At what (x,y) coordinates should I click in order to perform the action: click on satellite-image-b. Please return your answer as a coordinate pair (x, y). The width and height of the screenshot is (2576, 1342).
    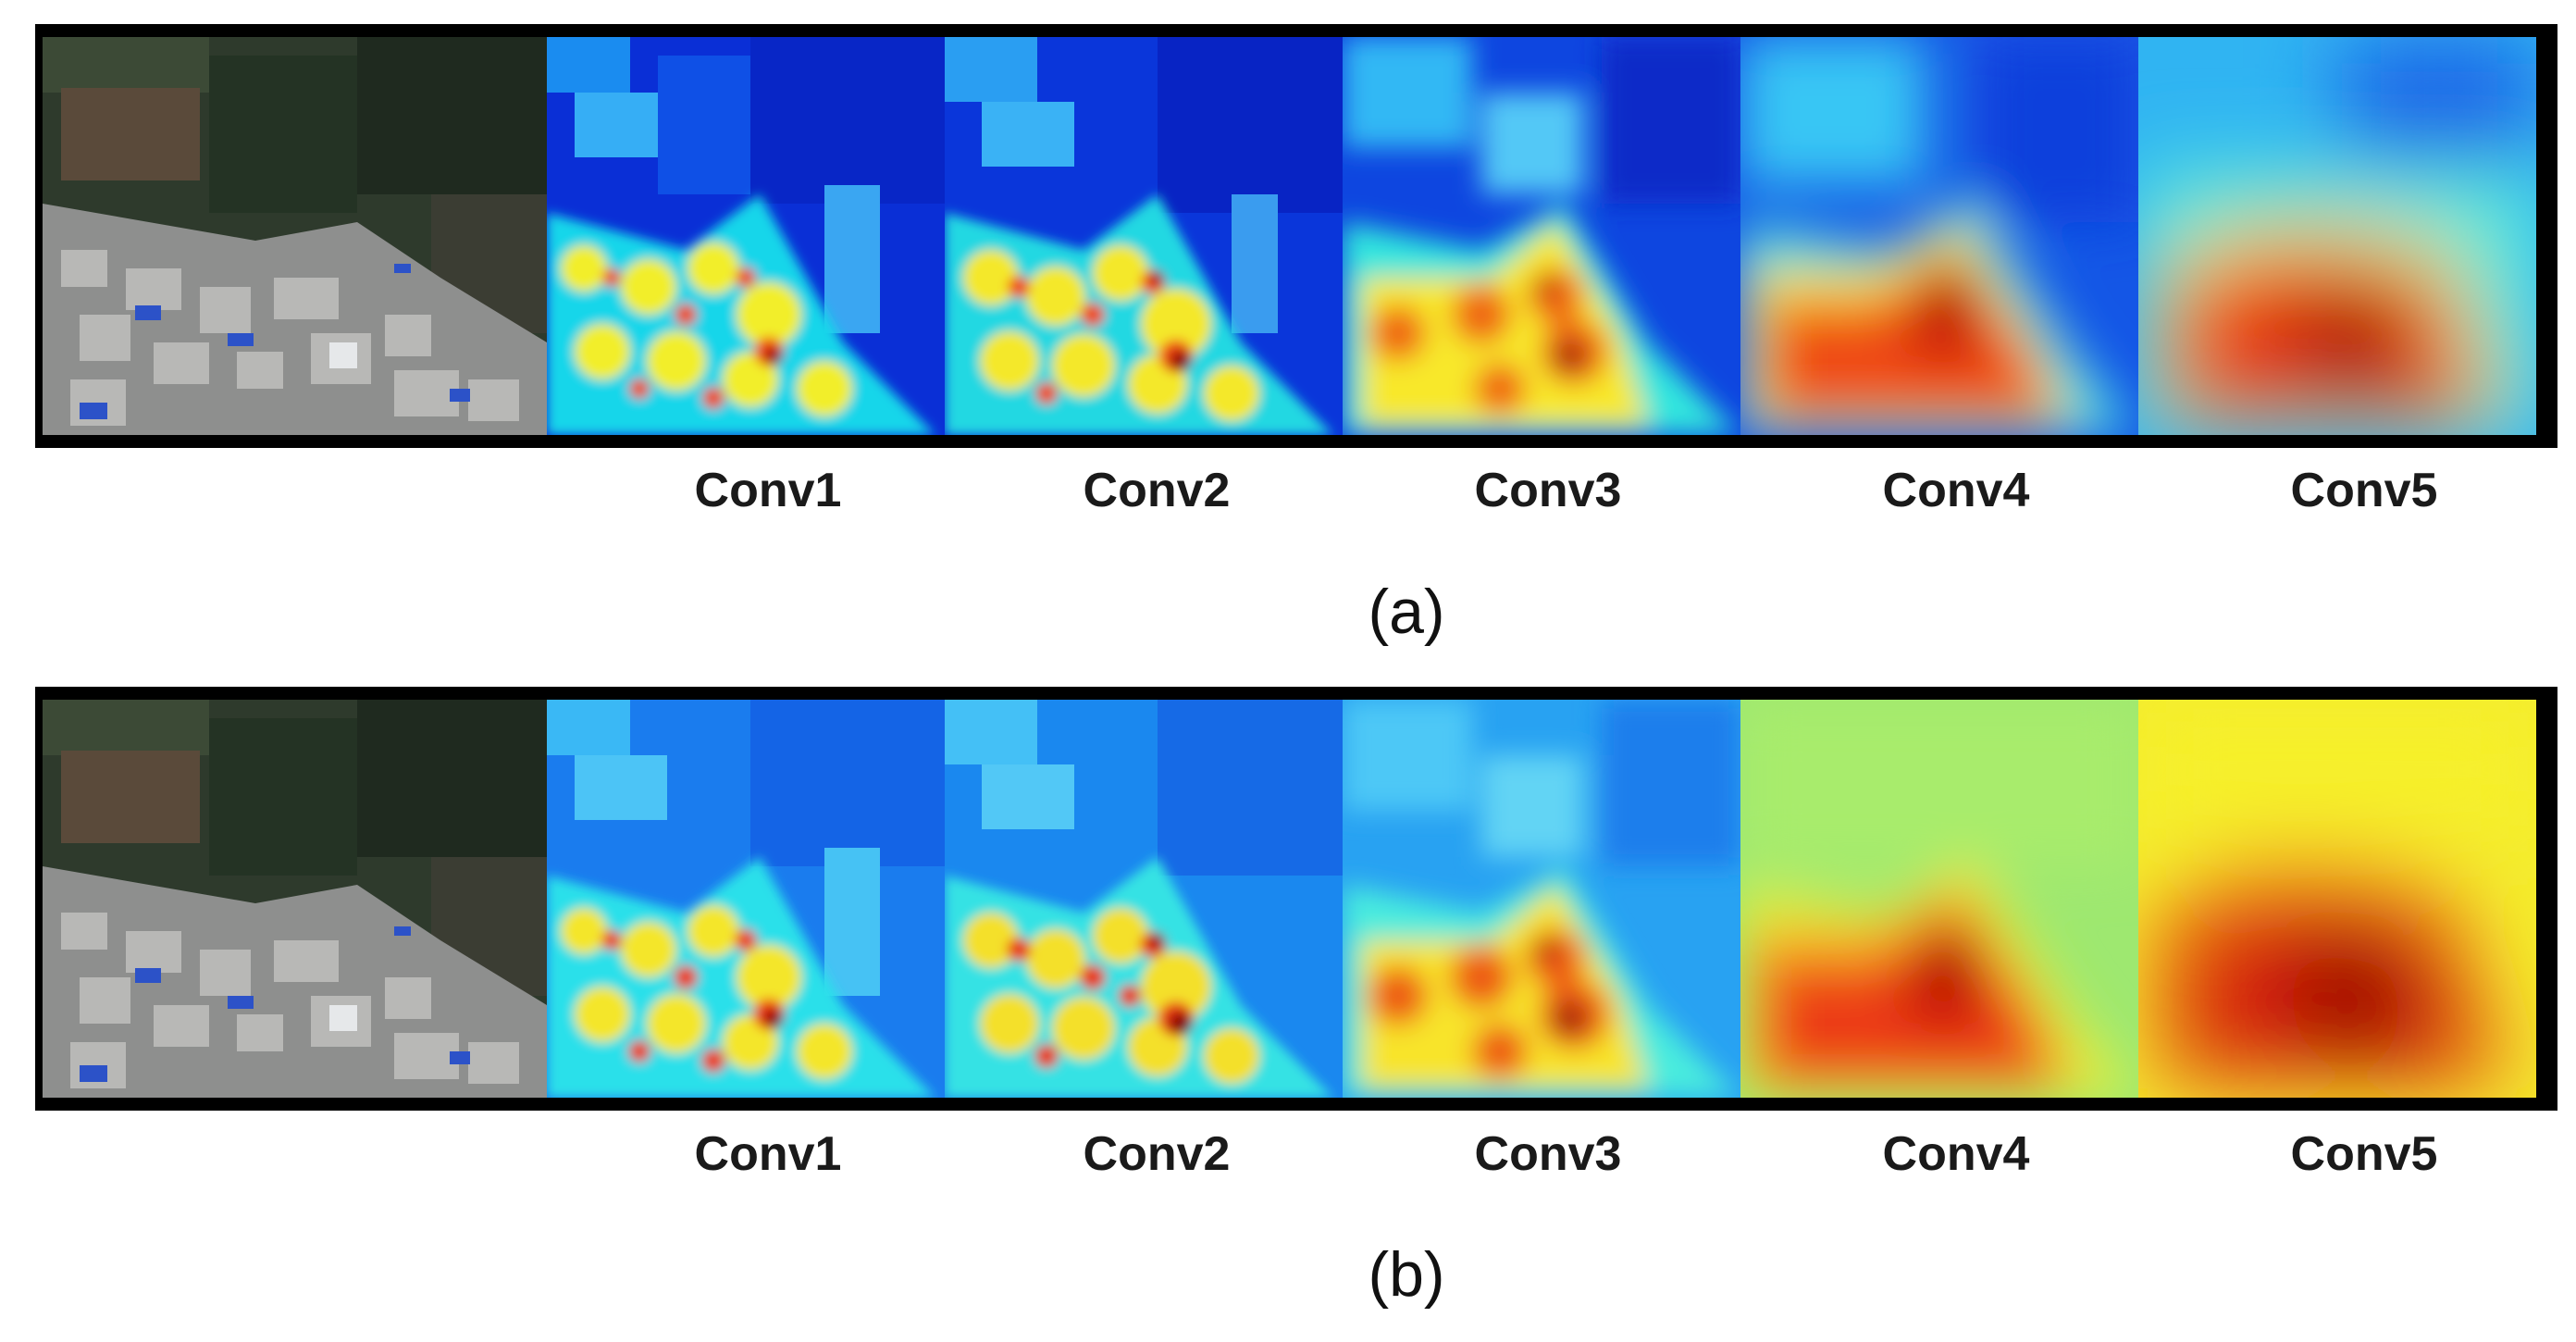
    Looking at the image, I should click on (295, 899).